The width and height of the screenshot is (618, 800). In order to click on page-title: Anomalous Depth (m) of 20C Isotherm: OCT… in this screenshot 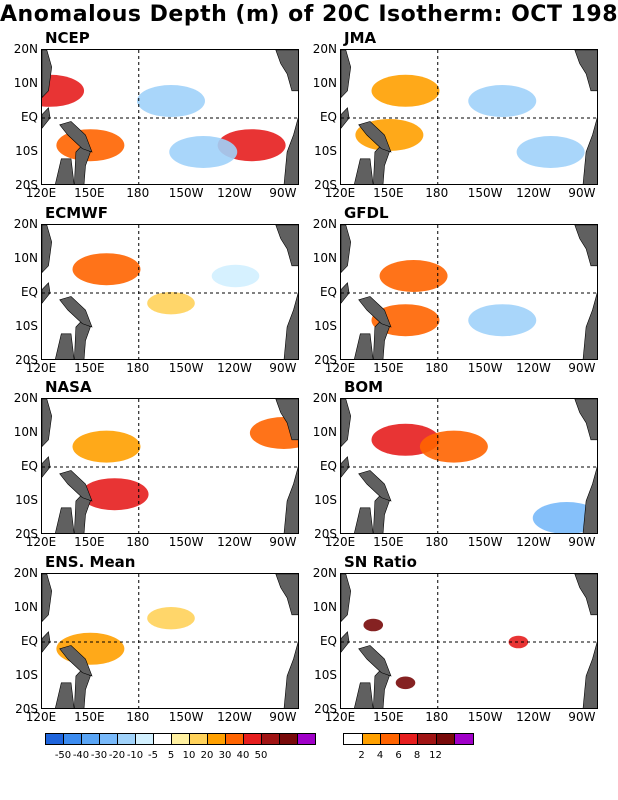, I will do `click(309, 14)`.